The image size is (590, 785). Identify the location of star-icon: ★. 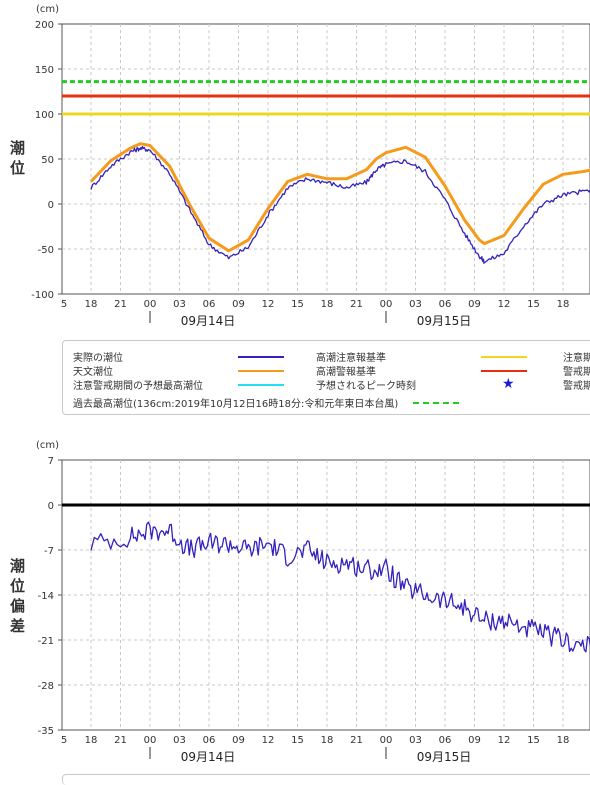
(508, 384).